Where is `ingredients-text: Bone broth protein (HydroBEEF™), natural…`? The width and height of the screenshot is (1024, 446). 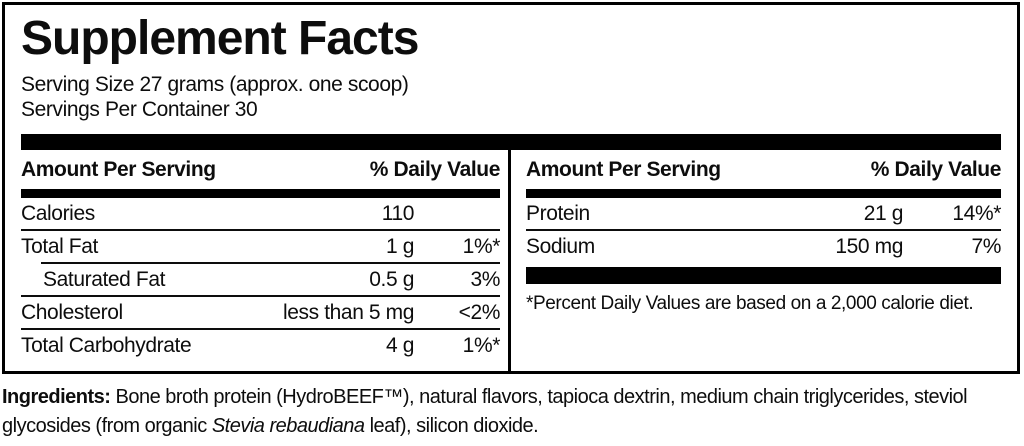
ingredients-text: Bone broth protein (HydroBEEF™), natural… is located at coordinates (539, 397).